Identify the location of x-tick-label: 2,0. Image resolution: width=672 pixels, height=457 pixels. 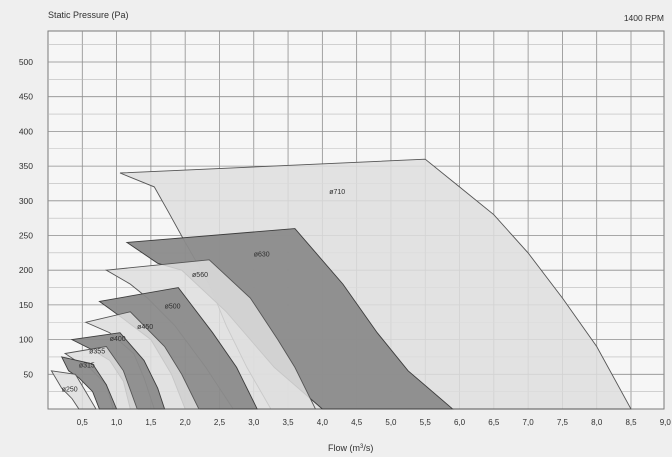
(186, 422).